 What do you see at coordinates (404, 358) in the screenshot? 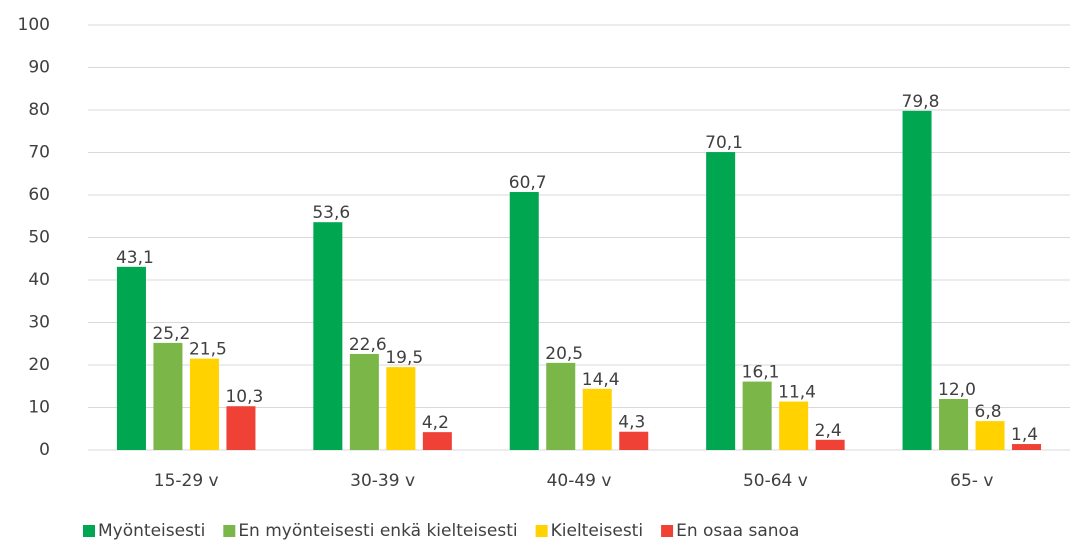
I see `value-label: 19,5` at bounding box center [404, 358].